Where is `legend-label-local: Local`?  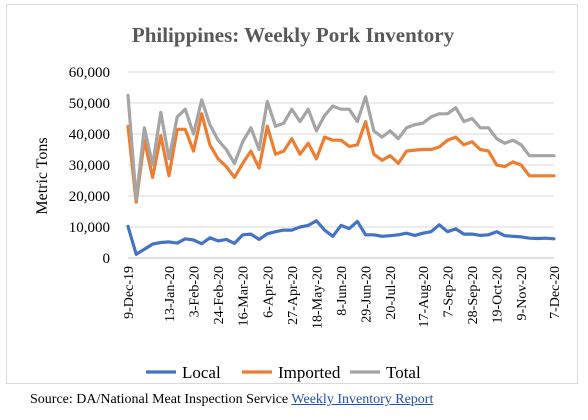
legend-label-local: Local is located at coordinates (201, 372).